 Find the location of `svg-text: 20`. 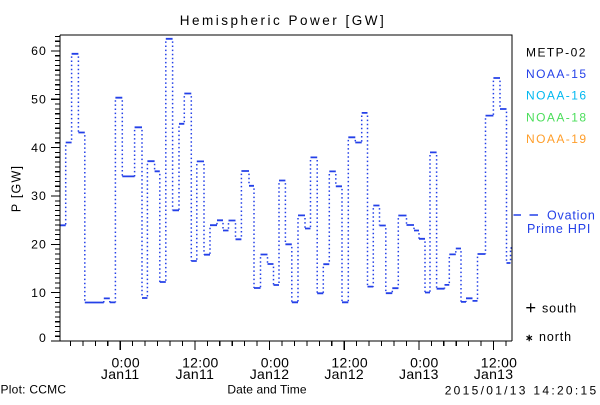

svg-text: 20 is located at coordinates (39, 244).